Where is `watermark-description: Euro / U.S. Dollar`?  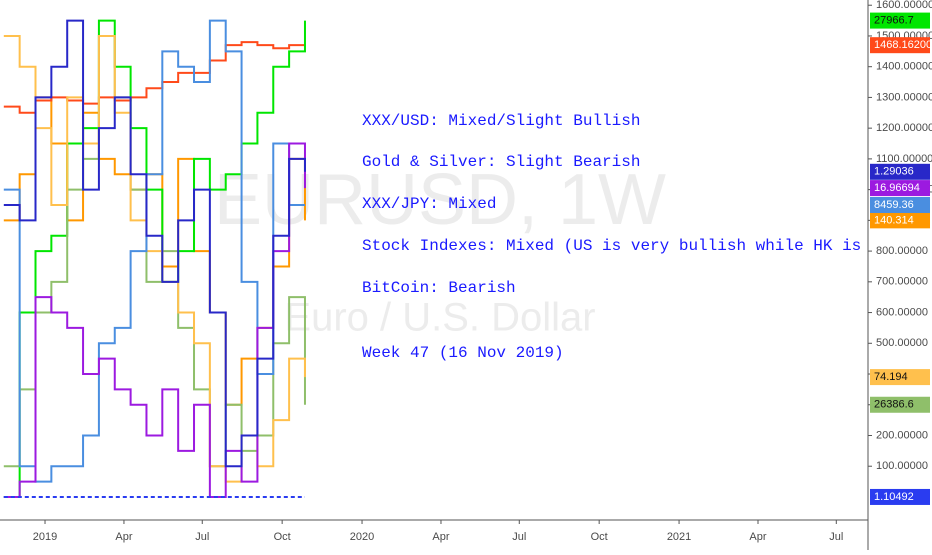 watermark-description: Euro / U.S. Dollar is located at coordinates (439, 318).